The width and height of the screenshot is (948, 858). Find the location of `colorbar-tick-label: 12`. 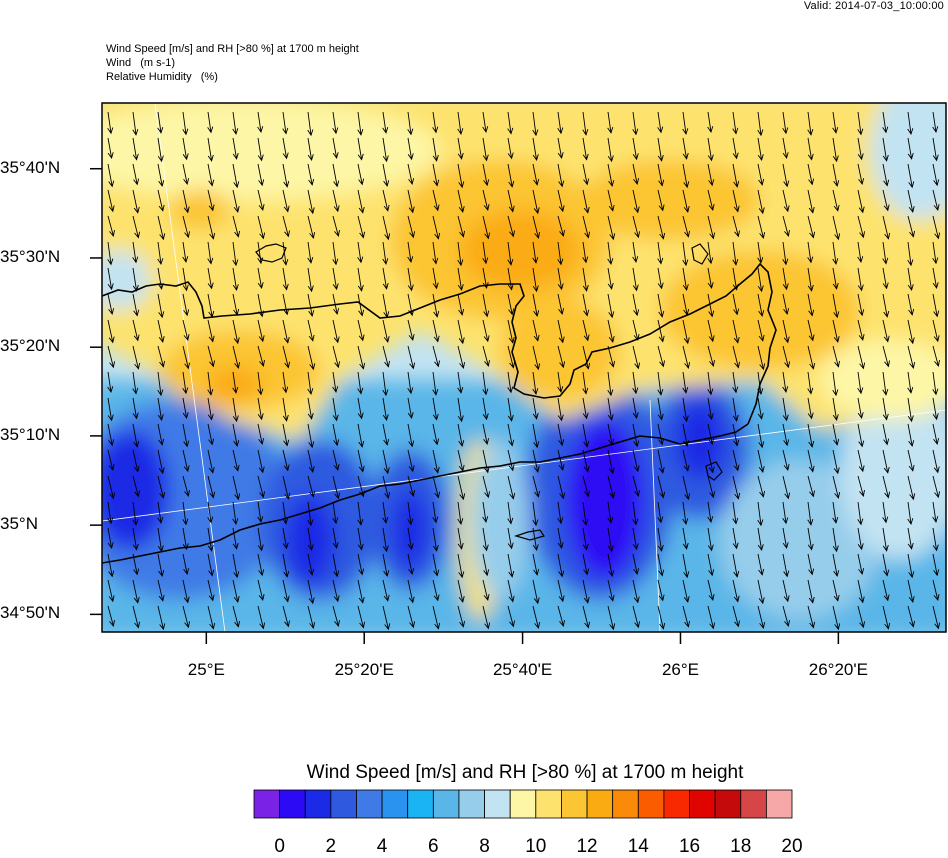

colorbar-tick-label: 12 is located at coordinates (587, 846).